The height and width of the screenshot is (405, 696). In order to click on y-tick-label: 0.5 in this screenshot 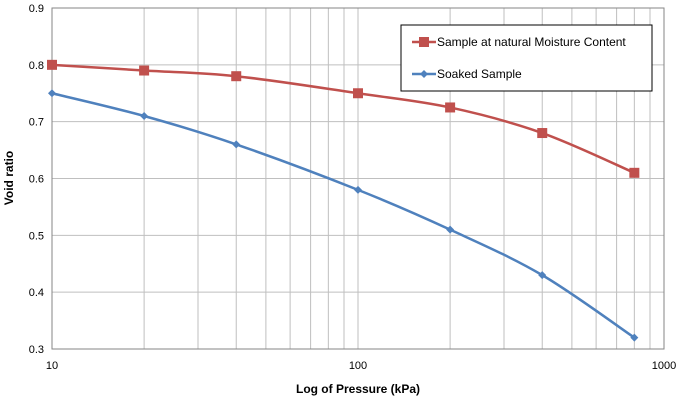, I will do `click(36, 236)`.